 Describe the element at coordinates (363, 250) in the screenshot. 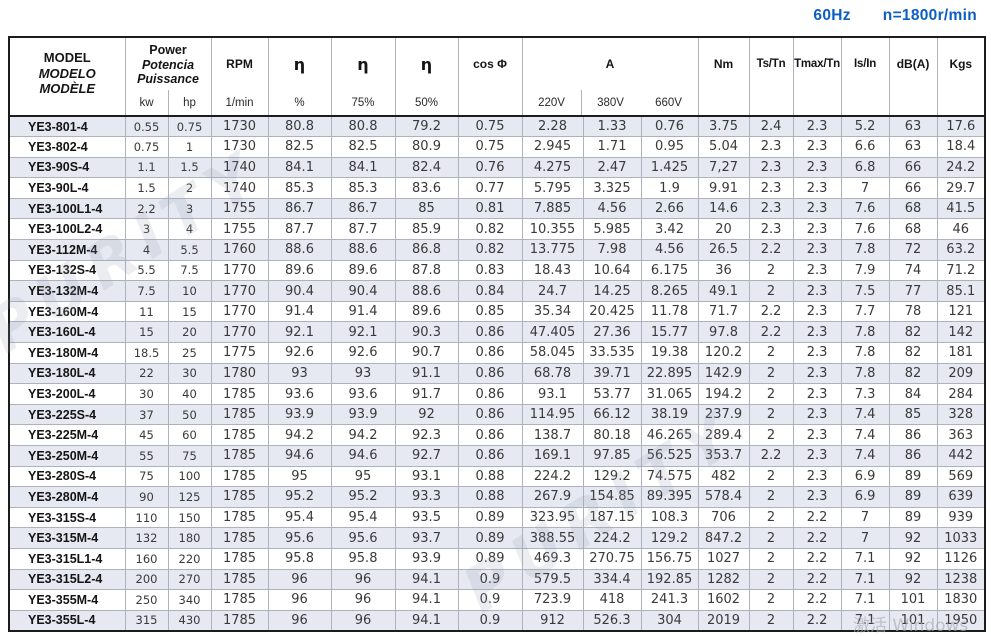

I see `cell-eta_75: 88.6` at that location.